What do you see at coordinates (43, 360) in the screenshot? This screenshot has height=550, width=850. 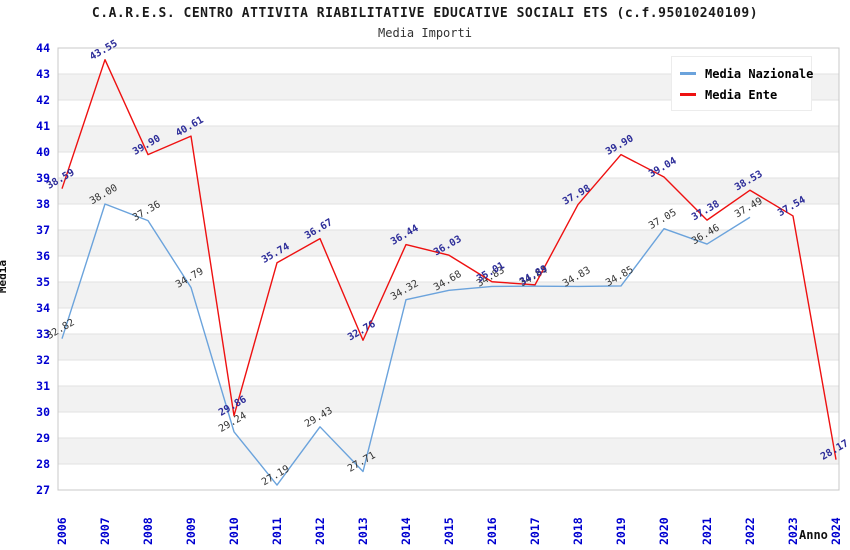 I see `y-tick-label: 32` at bounding box center [43, 360].